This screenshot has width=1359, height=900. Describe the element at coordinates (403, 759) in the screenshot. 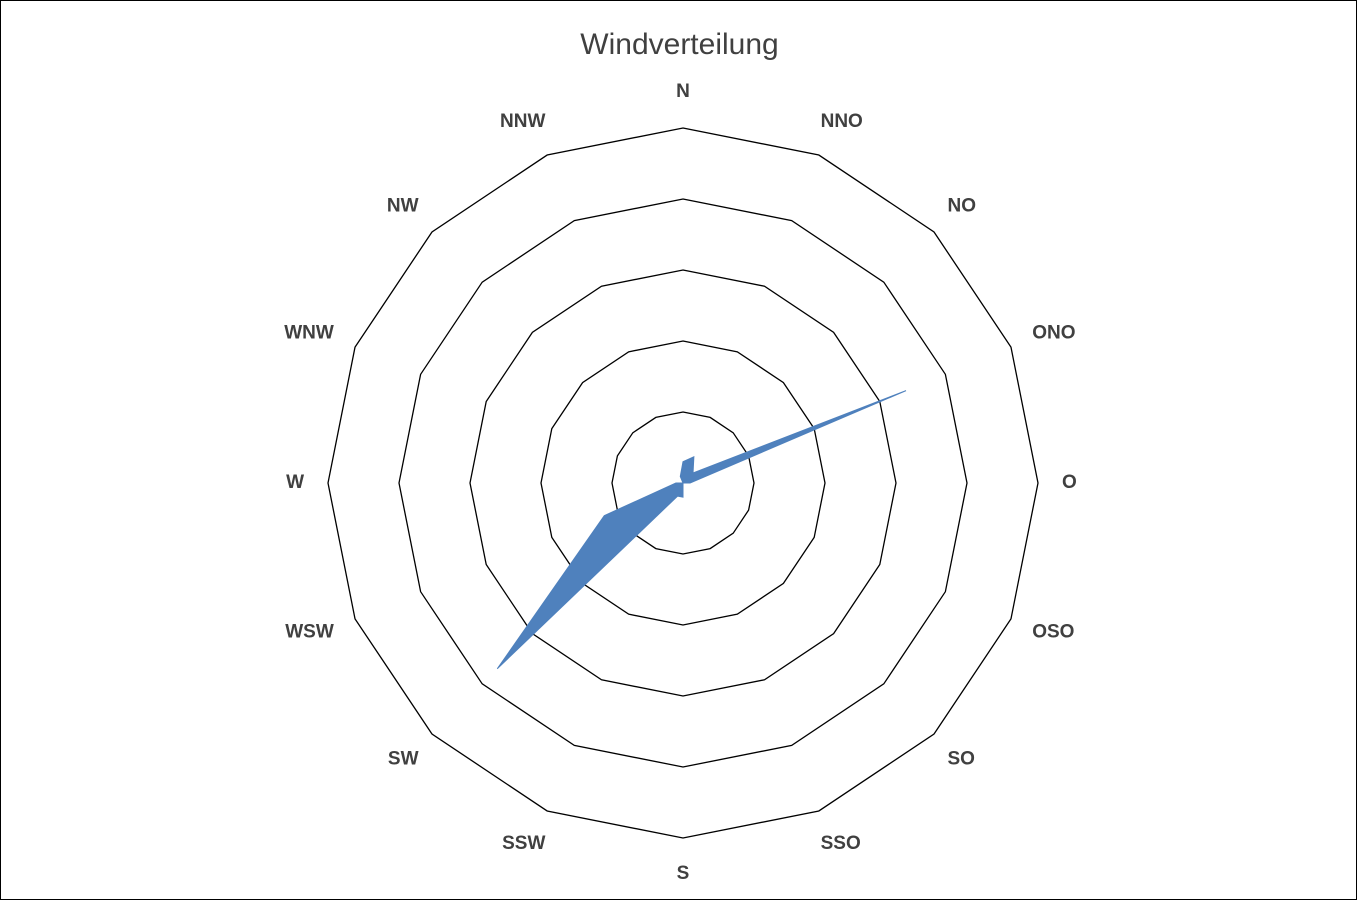

I see `direction-label-sw: SW` at that location.